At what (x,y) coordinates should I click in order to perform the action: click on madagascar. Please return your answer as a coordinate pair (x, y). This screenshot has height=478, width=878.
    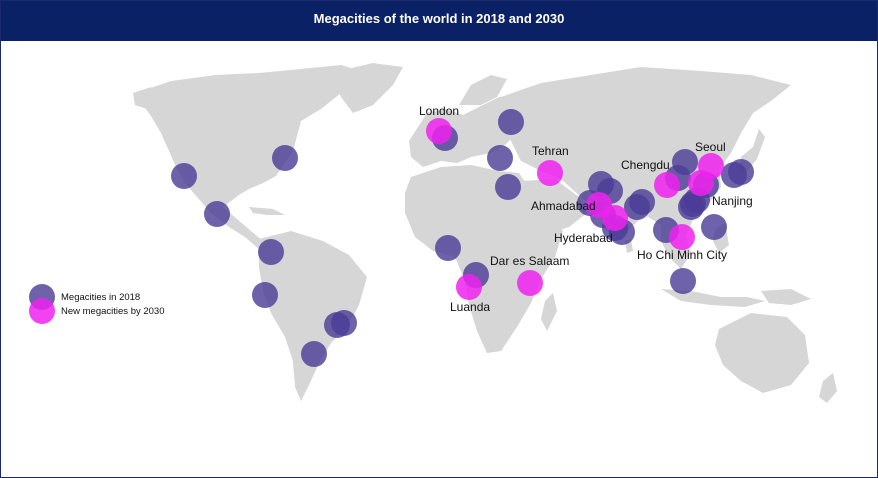
    Looking at the image, I should click on (549, 312).